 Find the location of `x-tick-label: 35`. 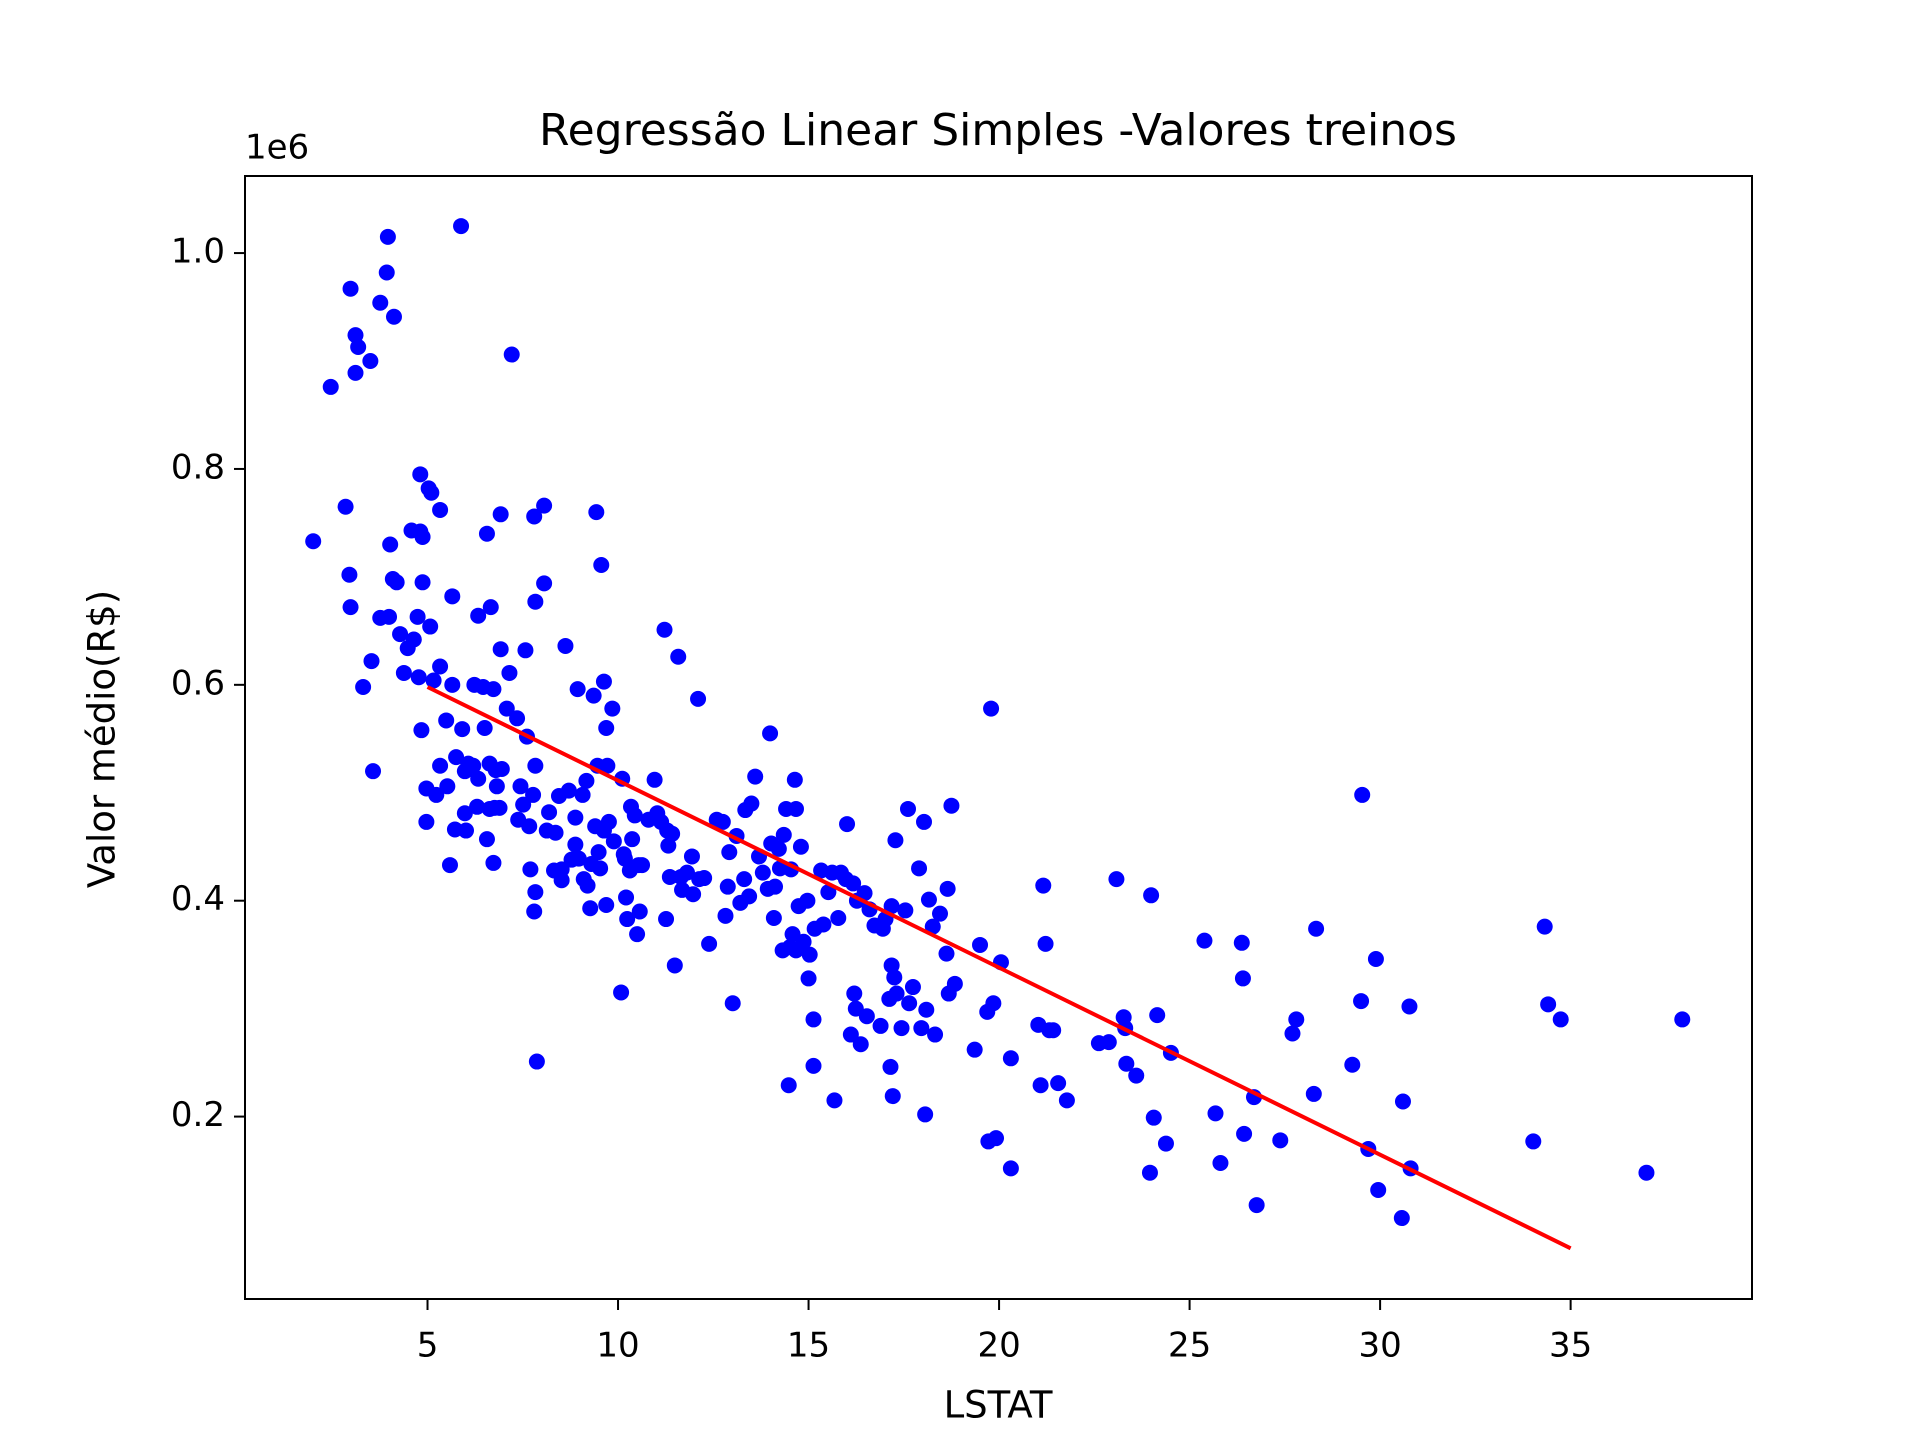

x-tick-label: 35 is located at coordinates (1570, 1346).